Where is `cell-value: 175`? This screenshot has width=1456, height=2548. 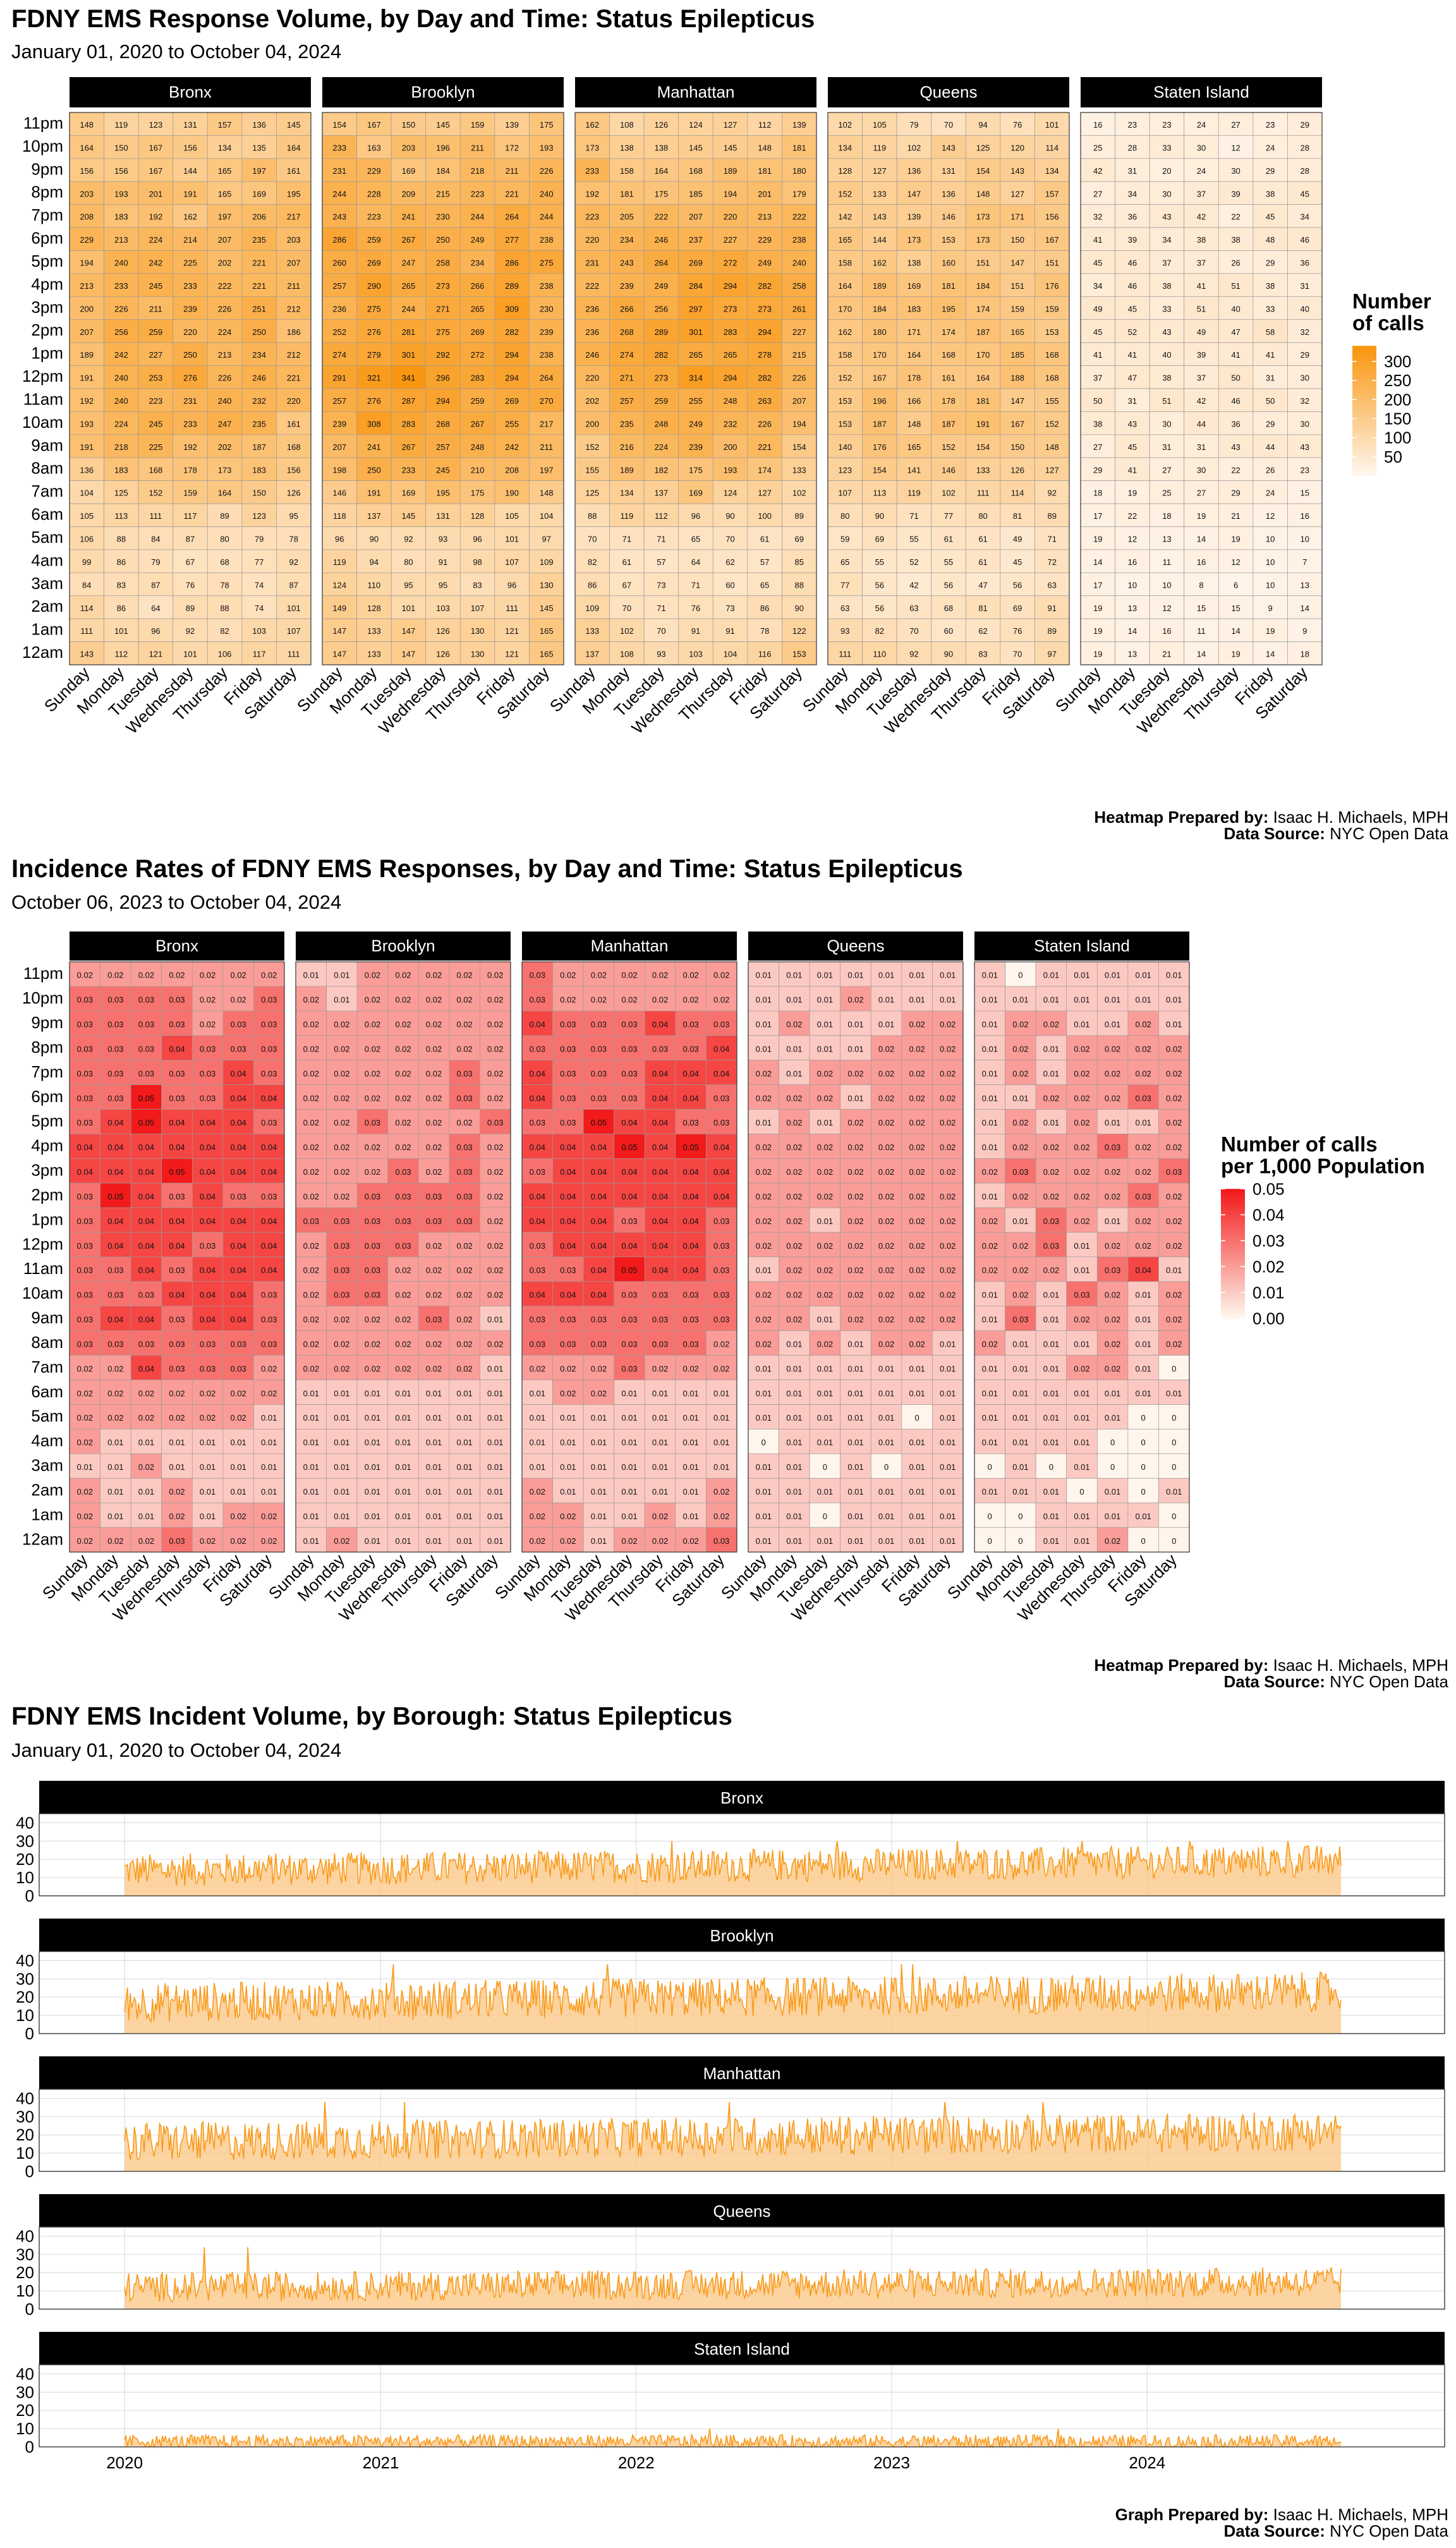 cell-value: 175 is located at coordinates (662, 193).